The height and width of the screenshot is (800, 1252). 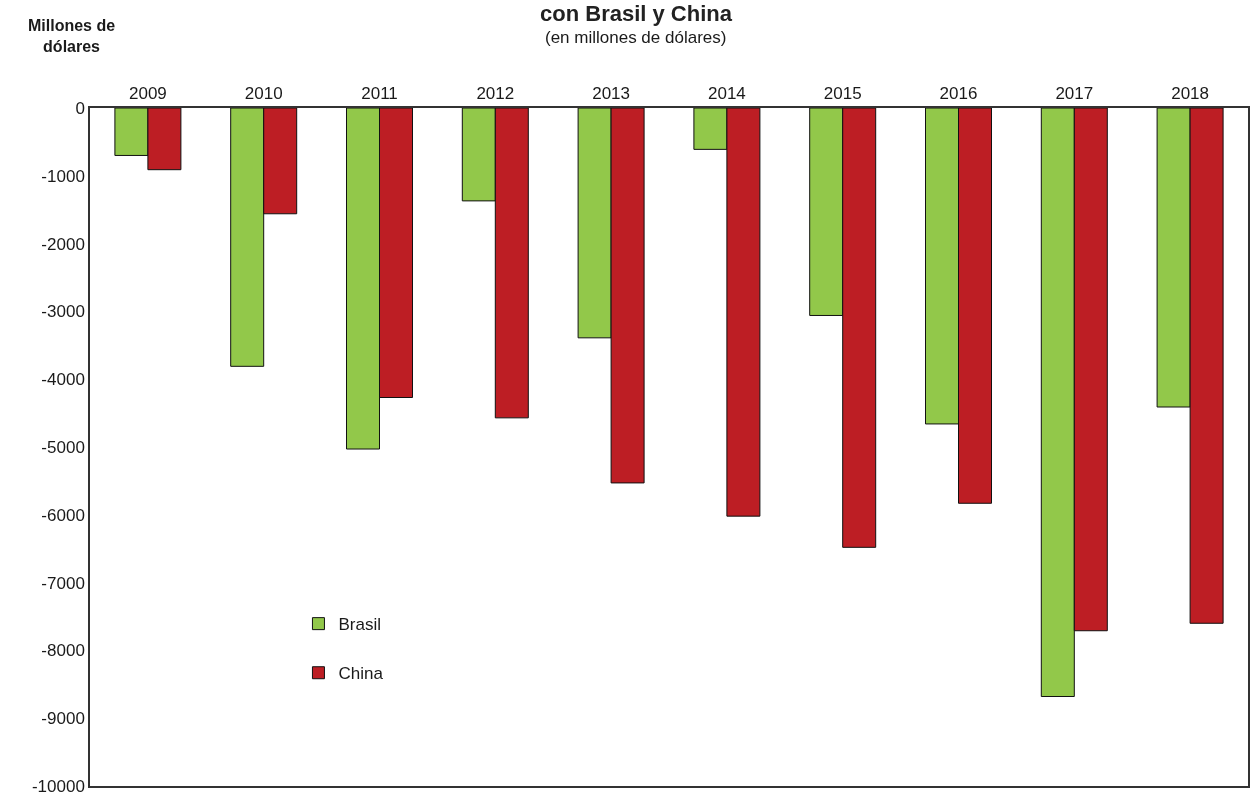 I want to click on y-tick-label: -2000, so click(x=63, y=244).